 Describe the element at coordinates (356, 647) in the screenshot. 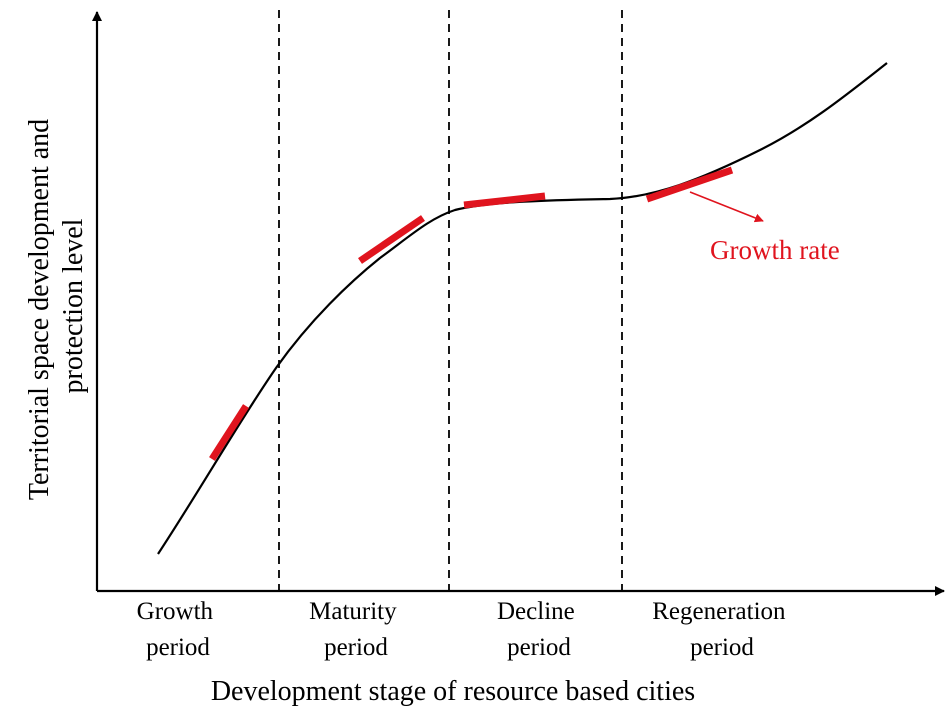

I see `stage-label-maturity-line2: period` at that location.